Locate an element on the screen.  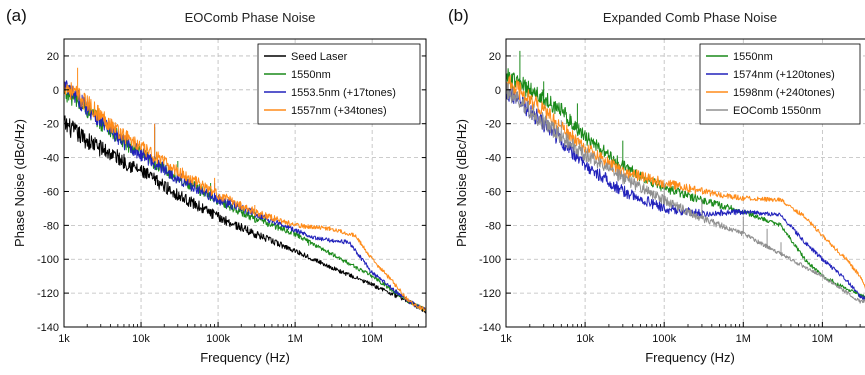
panel-b-label: (b) is located at coordinates (458, 15).